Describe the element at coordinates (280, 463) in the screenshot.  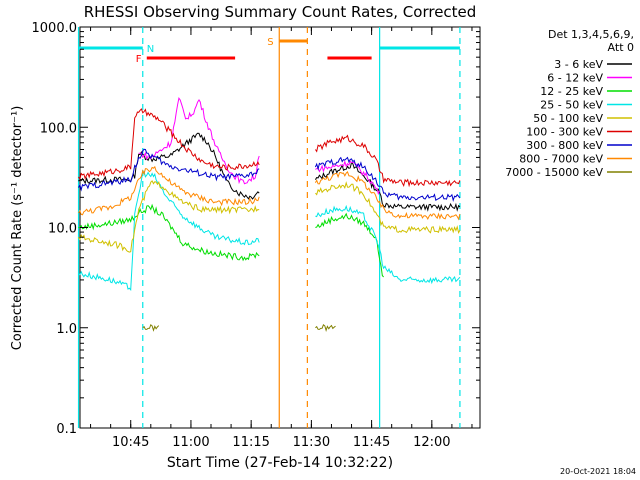
I see `x-axis-label: Start Time (27-Feb-14 10:32:22)` at that location.